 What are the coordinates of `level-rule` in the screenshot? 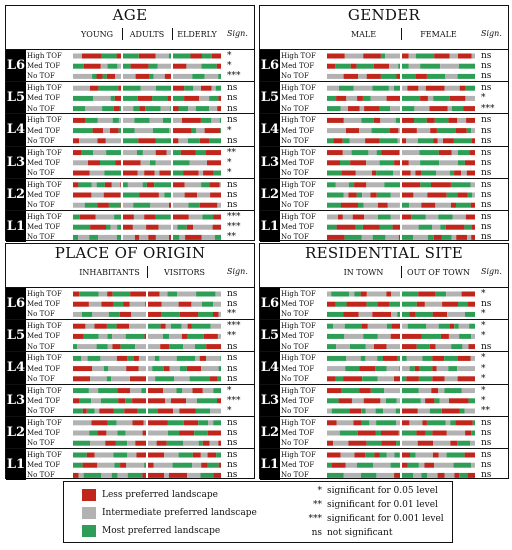 It's located at (384, 416).